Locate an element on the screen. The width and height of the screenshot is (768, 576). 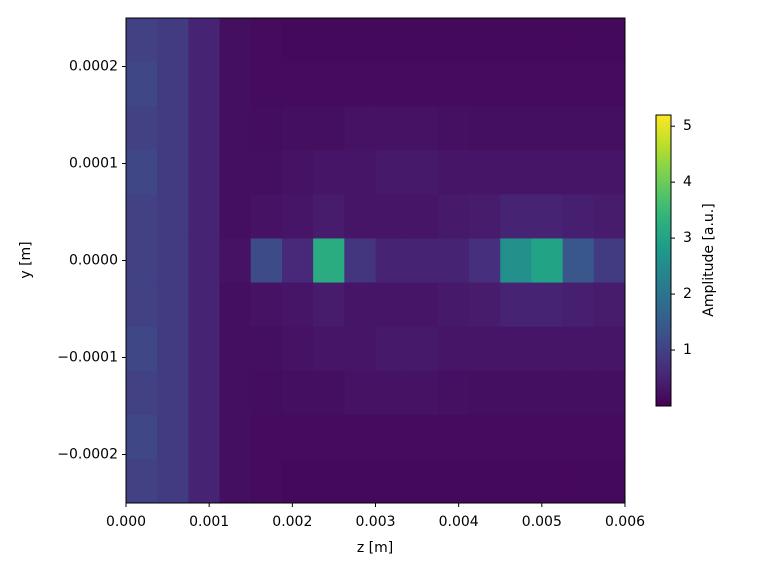
colorbar-tick-label: 2 is located at coordinates (687, 294).